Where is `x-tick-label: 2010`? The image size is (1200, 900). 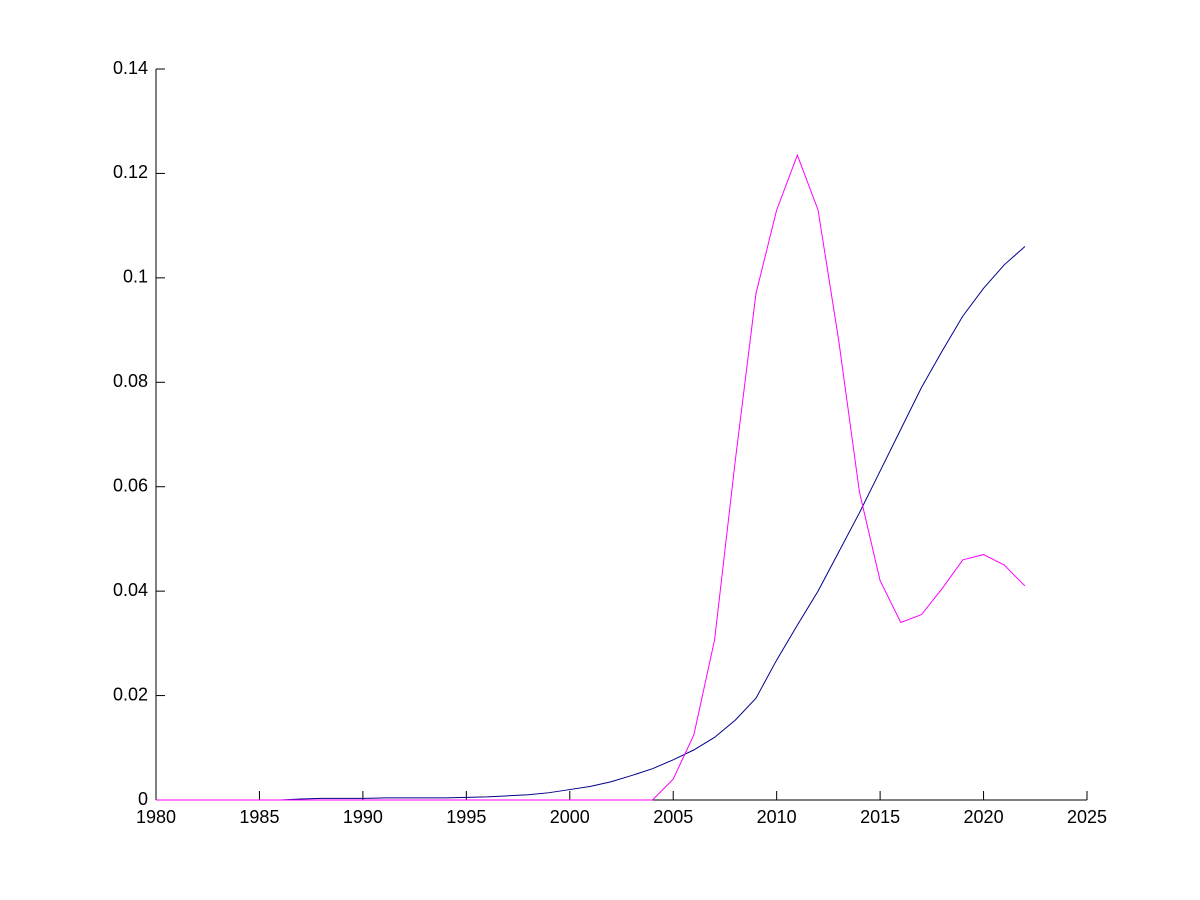 x-tick-label: 2010 is located at coordinates (777, 817).